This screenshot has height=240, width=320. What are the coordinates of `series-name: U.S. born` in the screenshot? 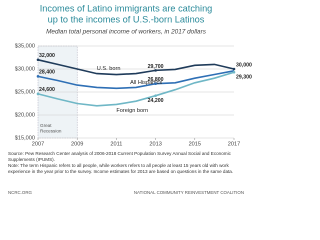 It's located at (109, 69).